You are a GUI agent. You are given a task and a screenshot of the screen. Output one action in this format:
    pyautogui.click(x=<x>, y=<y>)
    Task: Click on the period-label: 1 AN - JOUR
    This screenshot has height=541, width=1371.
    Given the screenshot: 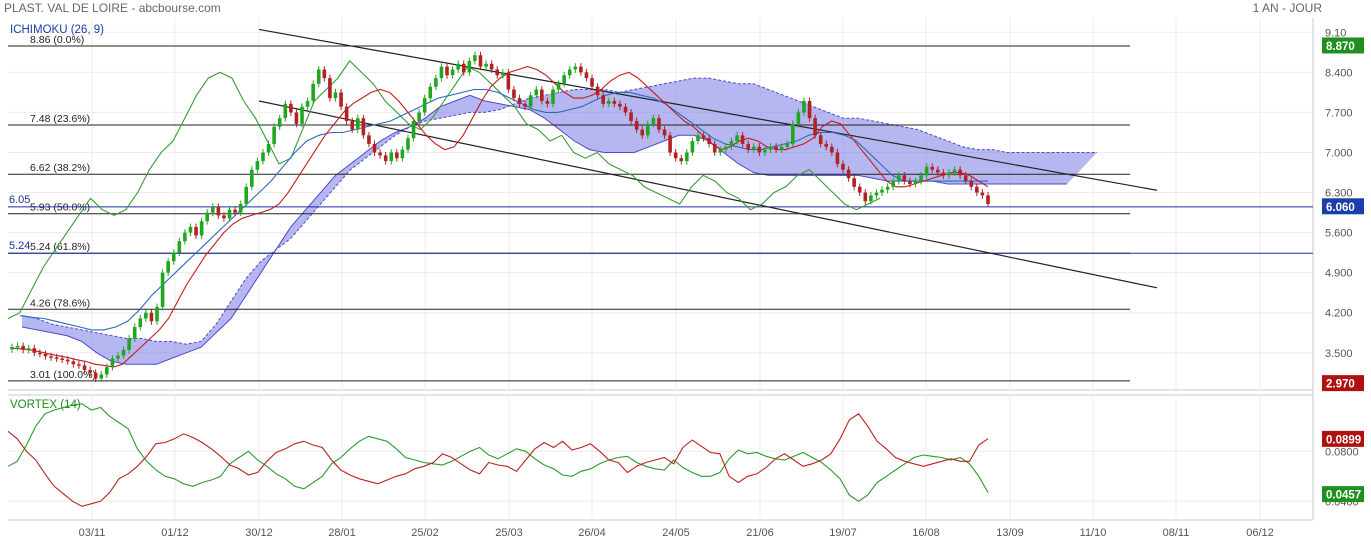 What is the action you would take?
    pyautogui.click(x=1287, y=8)
    